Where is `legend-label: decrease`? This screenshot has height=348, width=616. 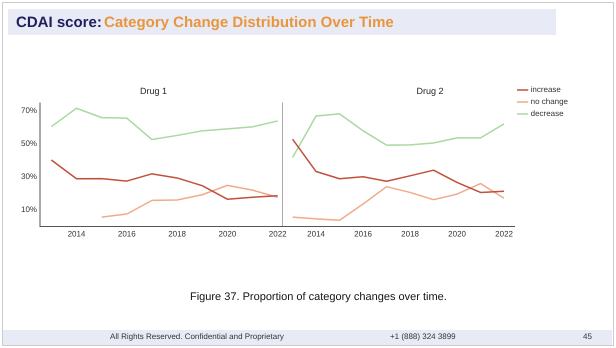
legend-label: decrease is located at coordinates (547, 113).